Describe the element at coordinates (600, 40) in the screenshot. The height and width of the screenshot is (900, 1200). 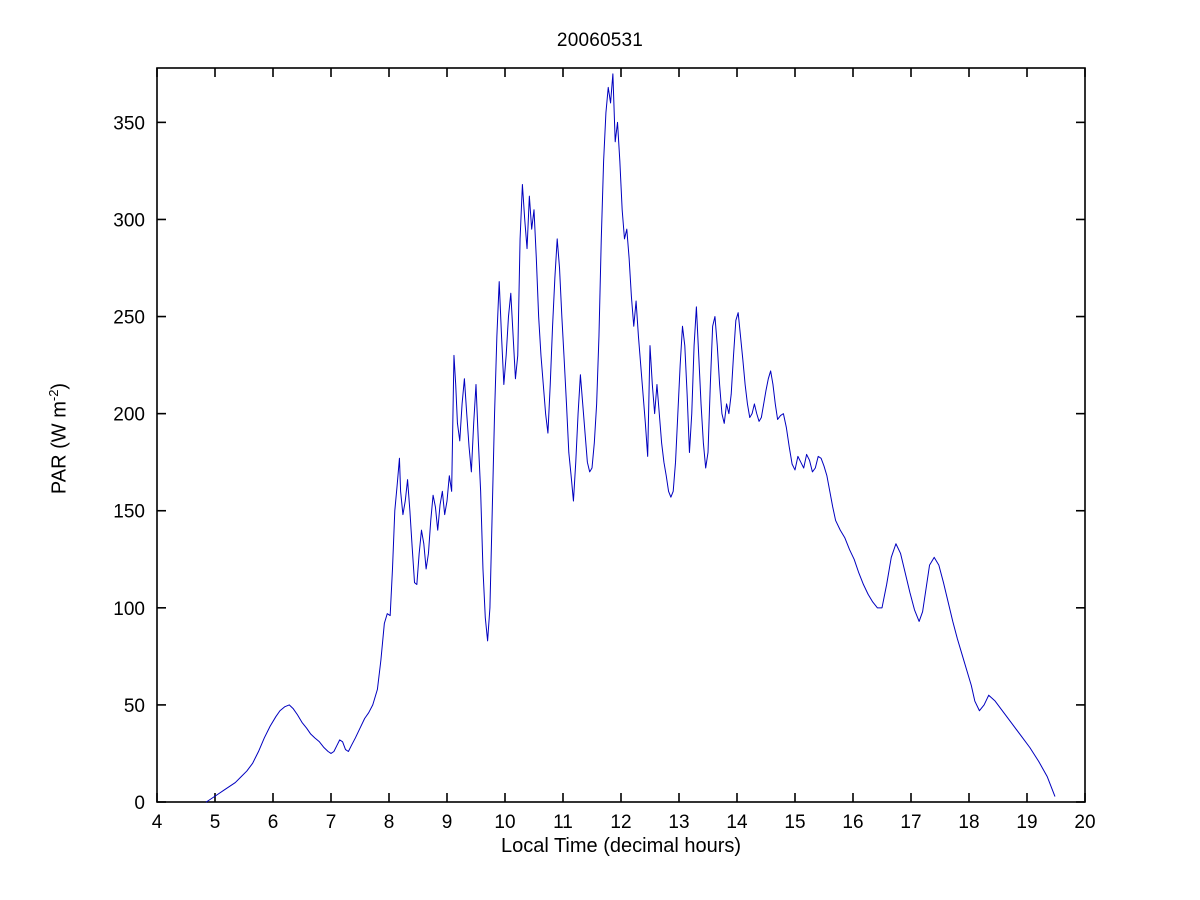
I see `chart-title: 20060531` at that location.